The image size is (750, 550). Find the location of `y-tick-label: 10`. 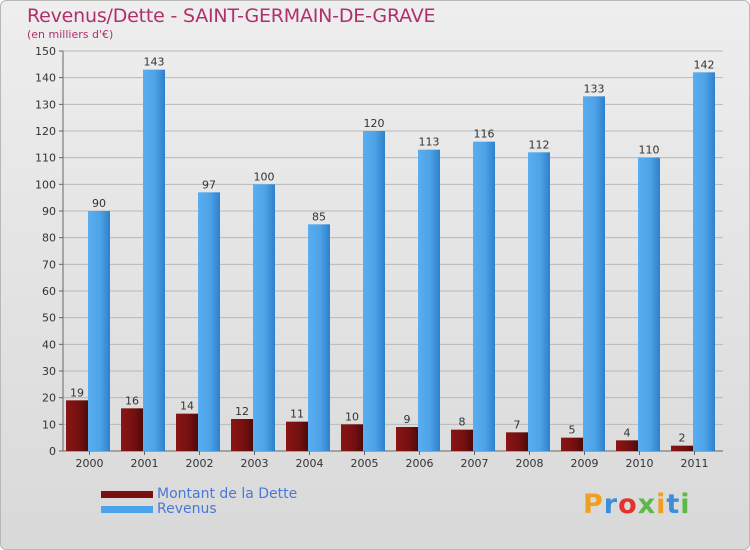

y-tick-label: 10 is located at coordinates (49, 424).